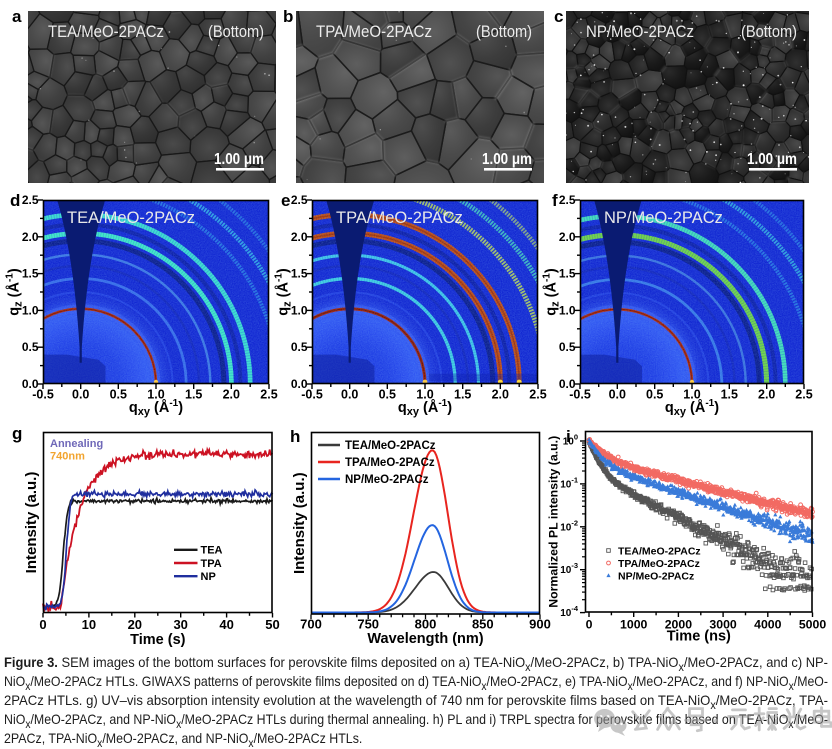 Image resolution: width=832 pixels, height=749 pixels. I want to click on svg-text: 30, so click(180, 624).